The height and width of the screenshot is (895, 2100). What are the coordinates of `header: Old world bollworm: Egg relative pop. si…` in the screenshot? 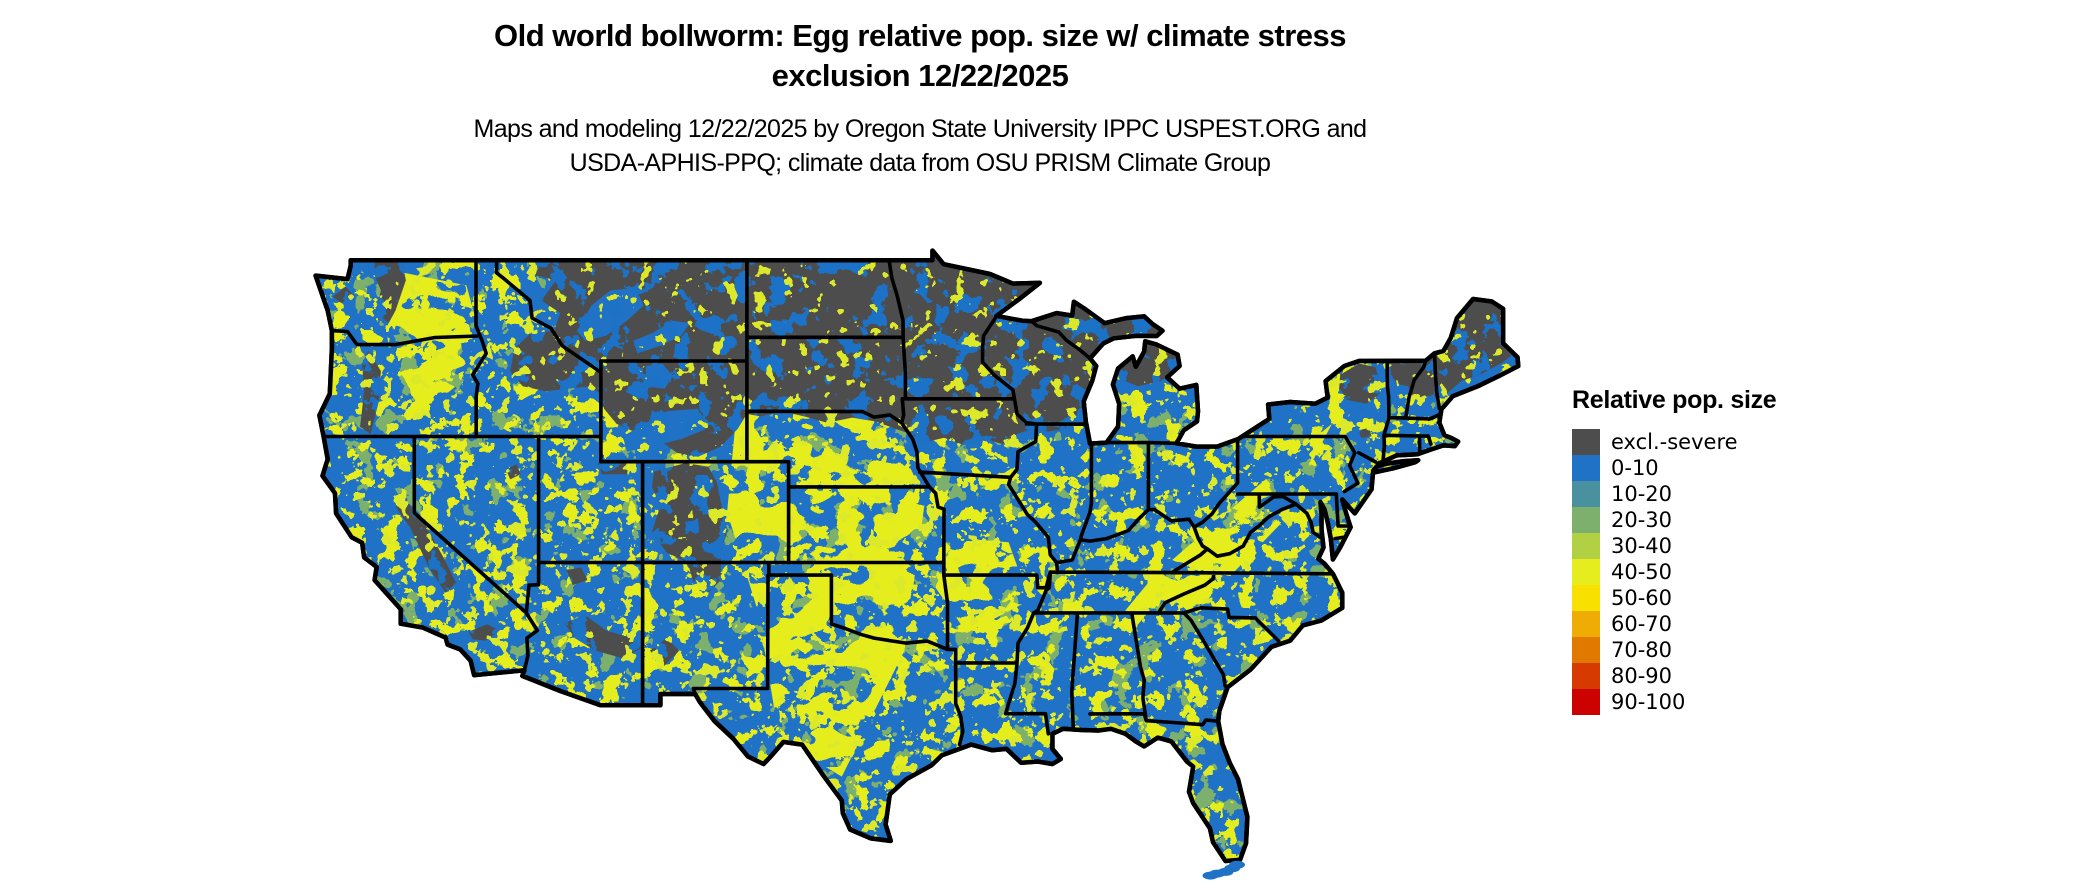 It's located at (920, 98).